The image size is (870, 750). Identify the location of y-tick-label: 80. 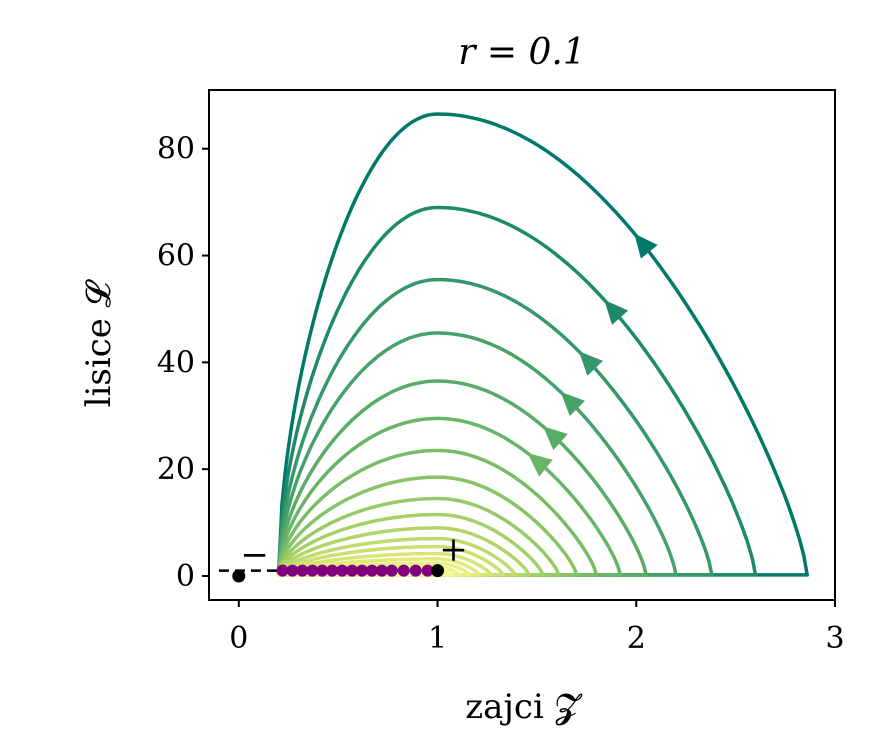
(176, 149).